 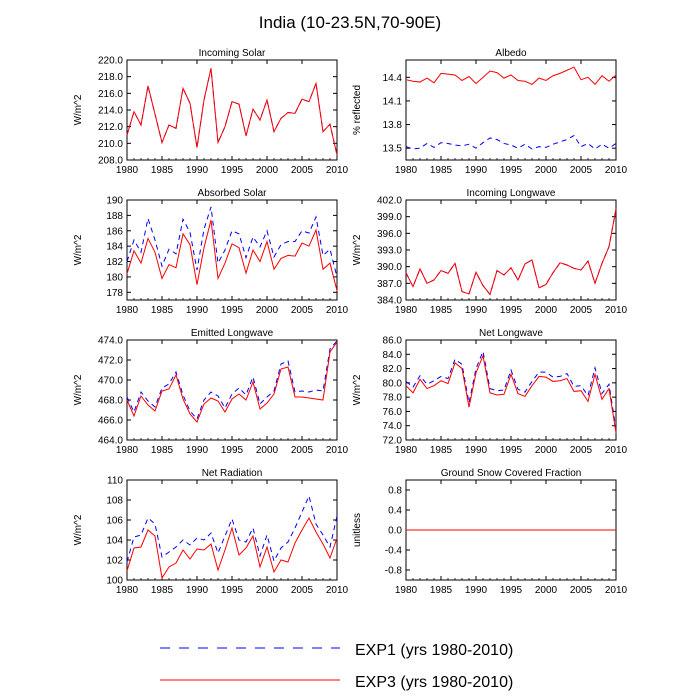 I want to click on y-tick-label: 72.0, so click(x=393, y=441).